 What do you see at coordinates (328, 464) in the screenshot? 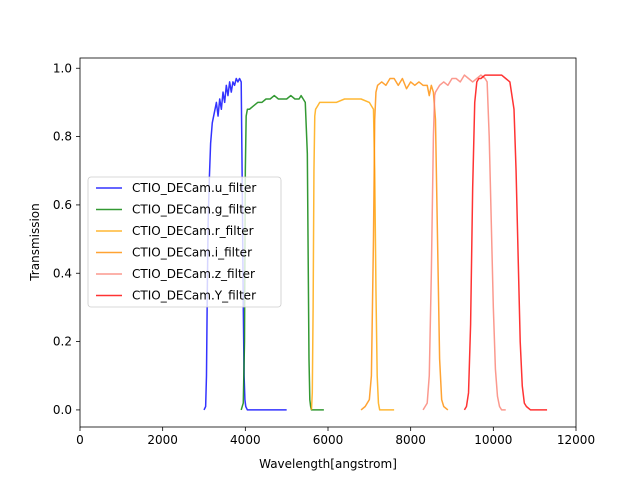
I see `x-axis-label: Wavelength[angstrom]` at bounding box center [328, 464].